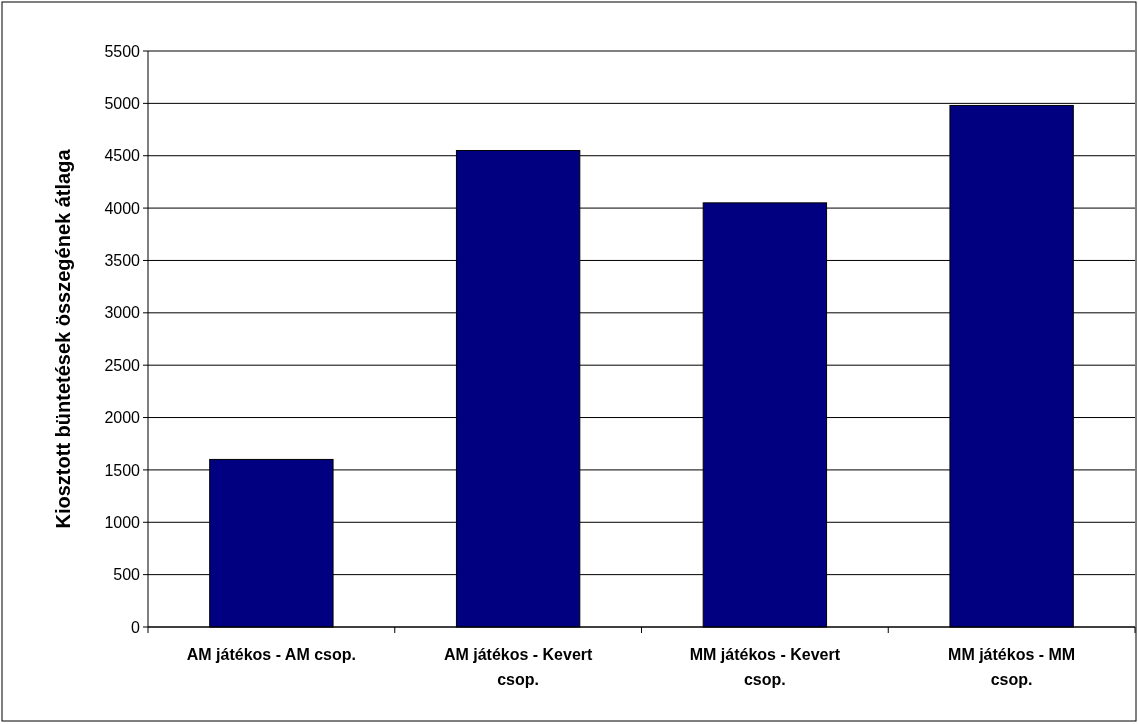  Describe the element at coordinates (136, 627) in the screenshot. I see `y-tick-label: 0` at that location.